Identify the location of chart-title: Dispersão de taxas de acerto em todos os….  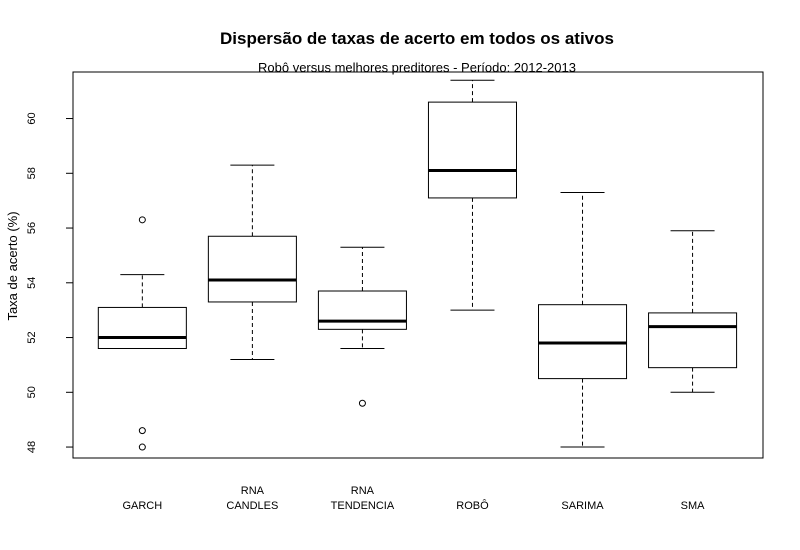
(417, 38).